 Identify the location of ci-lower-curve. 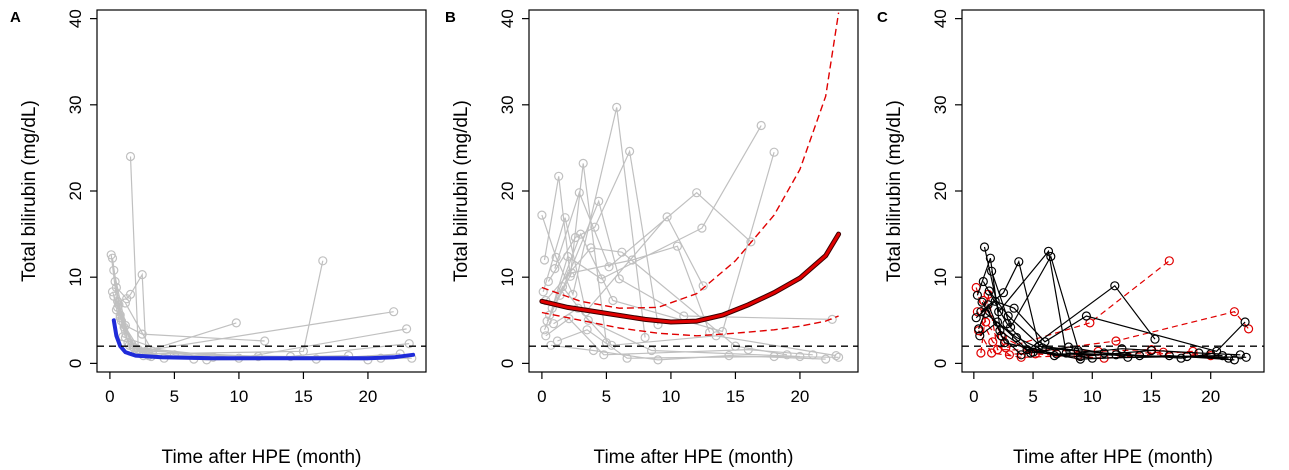
(690, 324).